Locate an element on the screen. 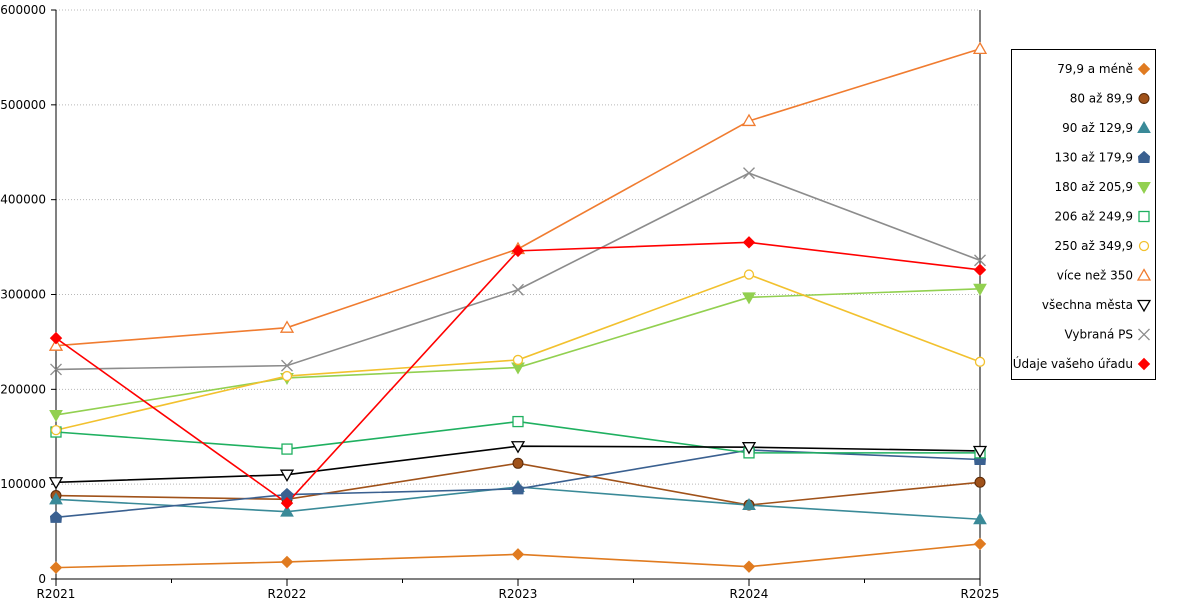 The width and height of the screenshot is (1200, 600). y-tick-label: 0 is located at coordinates (42, 579).